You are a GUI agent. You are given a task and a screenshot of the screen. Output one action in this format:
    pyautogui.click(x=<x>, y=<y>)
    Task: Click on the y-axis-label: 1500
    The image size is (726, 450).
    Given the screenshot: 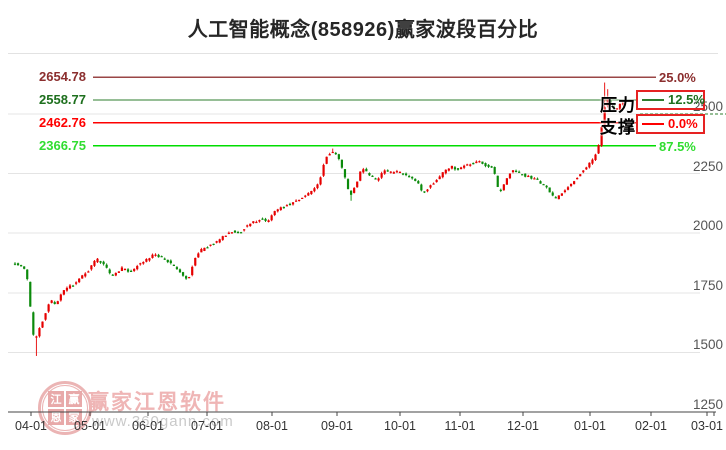 What is the action you would take?
    pyautogui.click(x=707, y=345)
    